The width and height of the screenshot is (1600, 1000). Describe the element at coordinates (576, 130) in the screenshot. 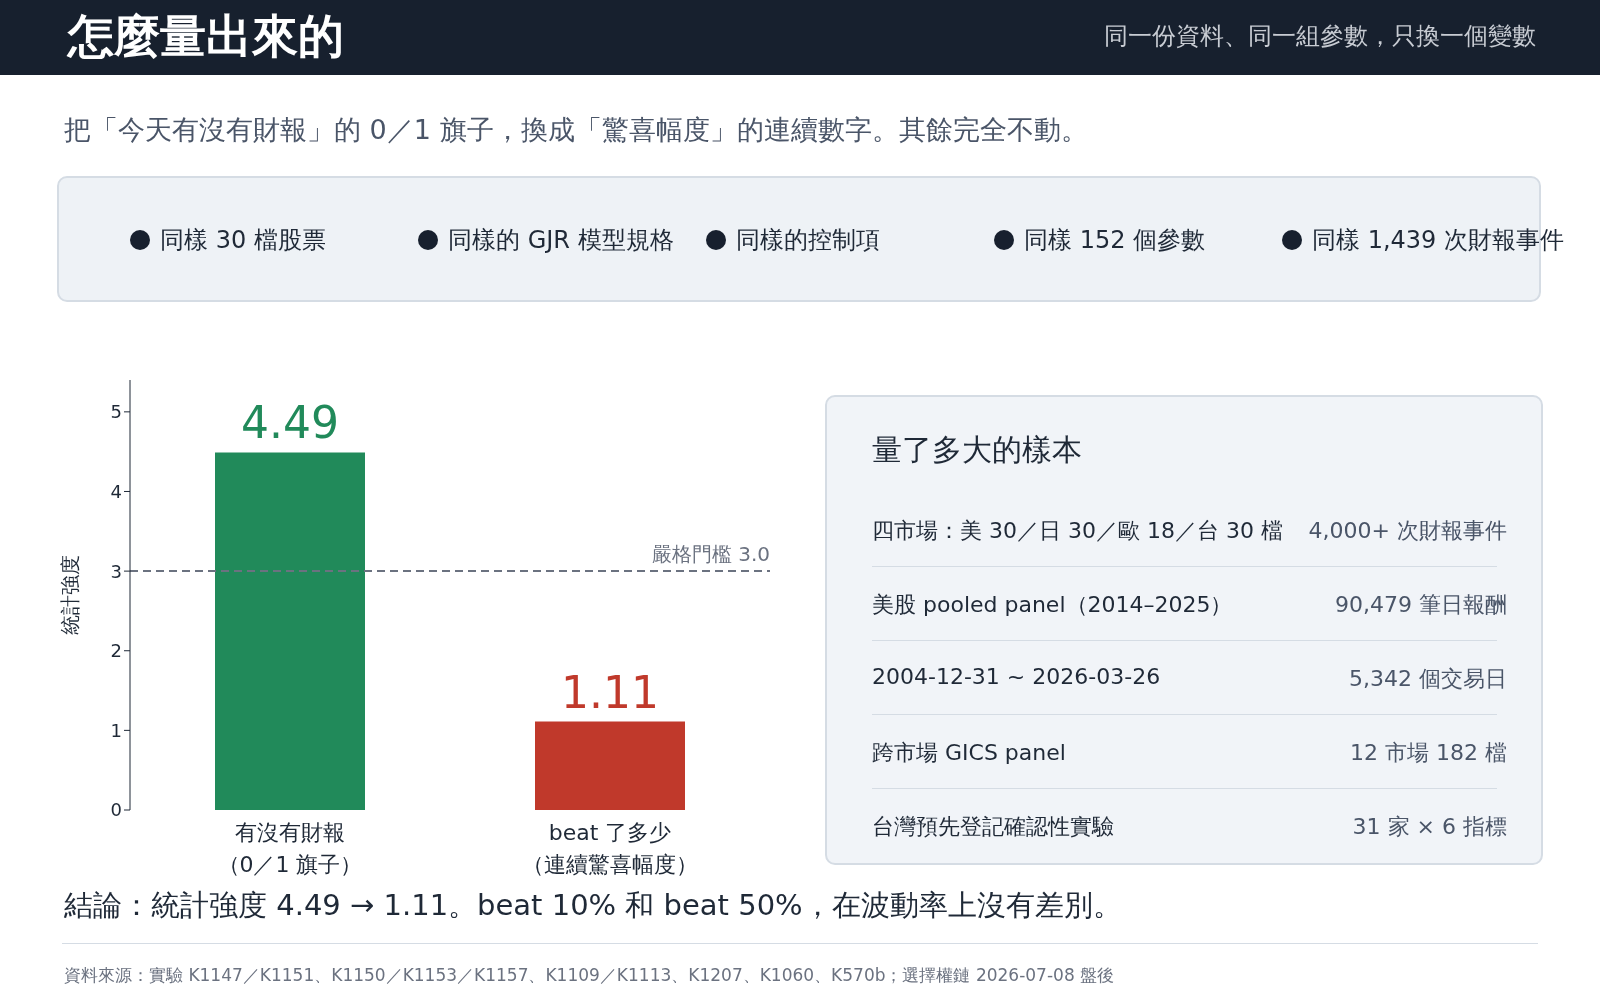

I see `text: 把「今天有沒有財報」的 0／1 旗子，換成「驚喜幅度」的連續數字。其餘完全不動。` at that location.